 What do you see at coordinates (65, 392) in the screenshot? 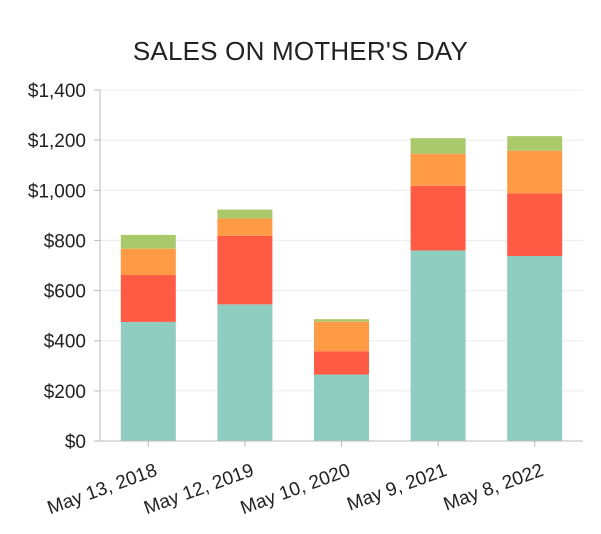
I see `y-tick-label: $200` at bounding box center [65, 392].